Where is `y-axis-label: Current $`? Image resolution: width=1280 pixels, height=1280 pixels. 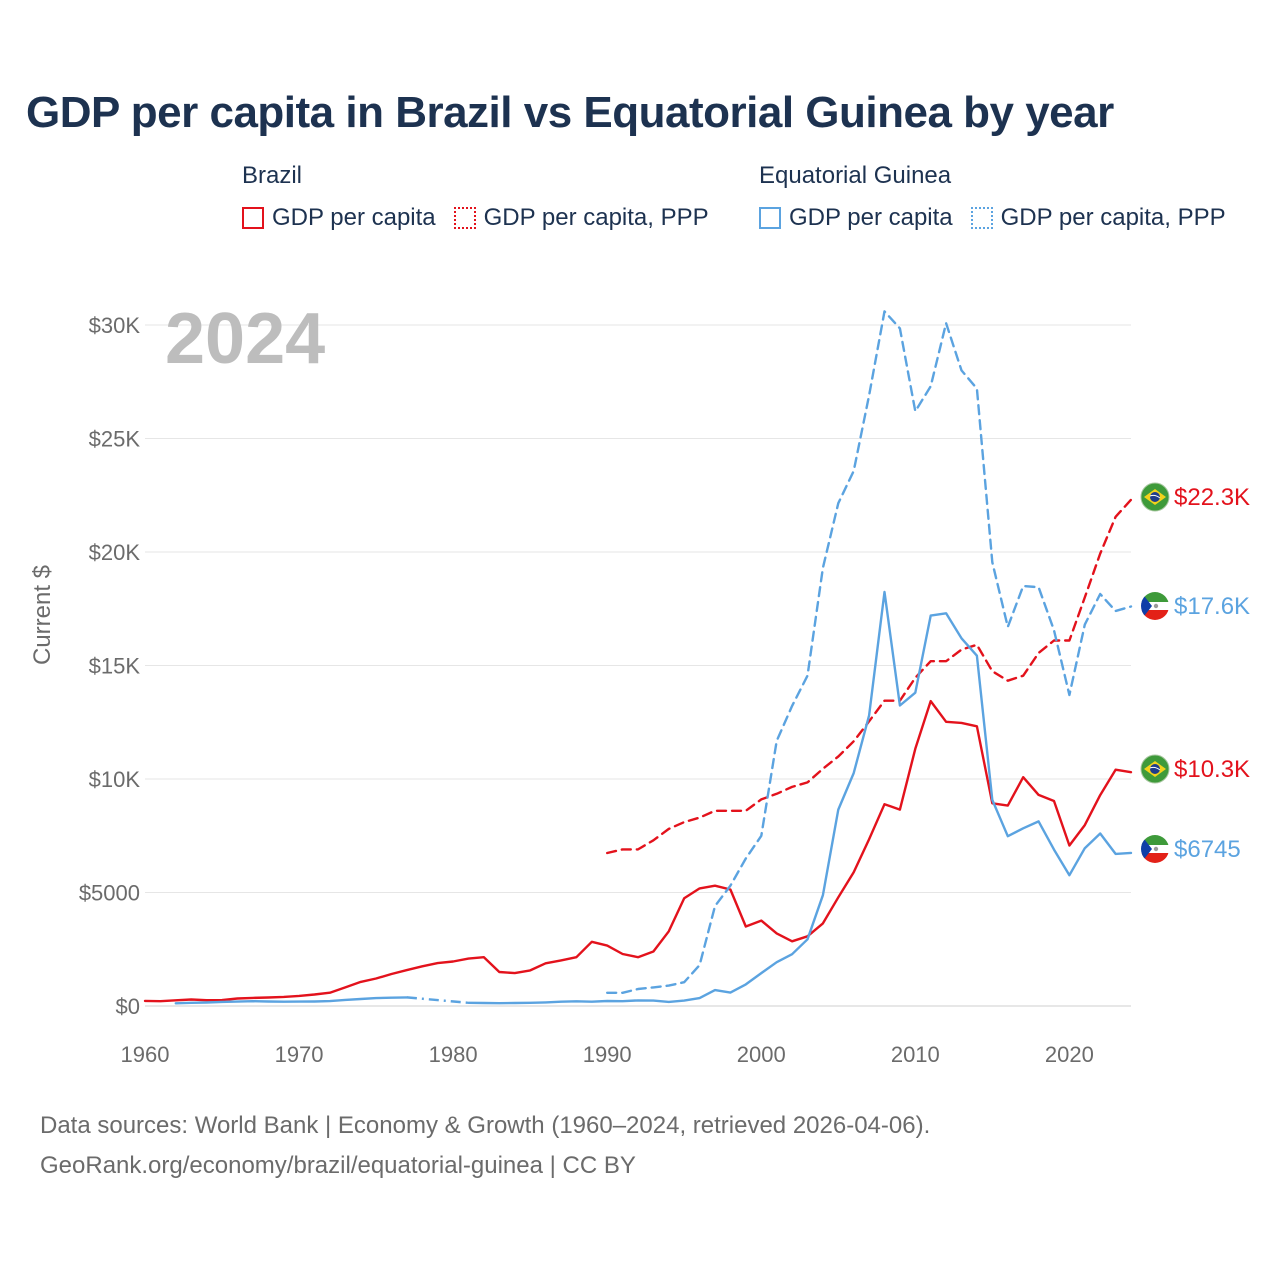 y-axis-label: Current $ is located at coordinates (42, 615).